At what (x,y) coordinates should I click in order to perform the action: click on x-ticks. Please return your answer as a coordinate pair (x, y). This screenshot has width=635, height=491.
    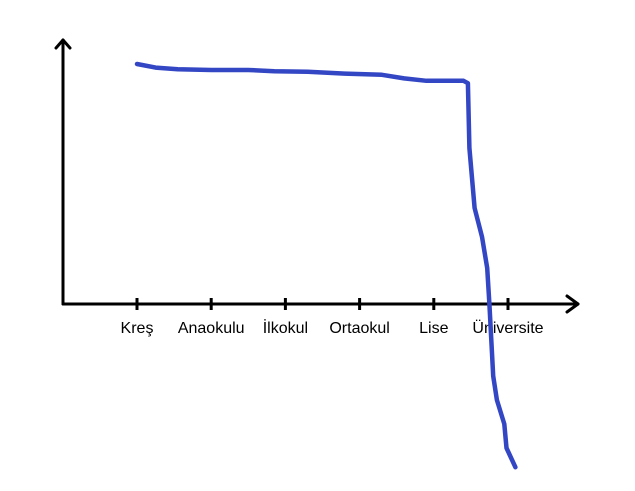
    Looking at the image, I should click on (322, 304).